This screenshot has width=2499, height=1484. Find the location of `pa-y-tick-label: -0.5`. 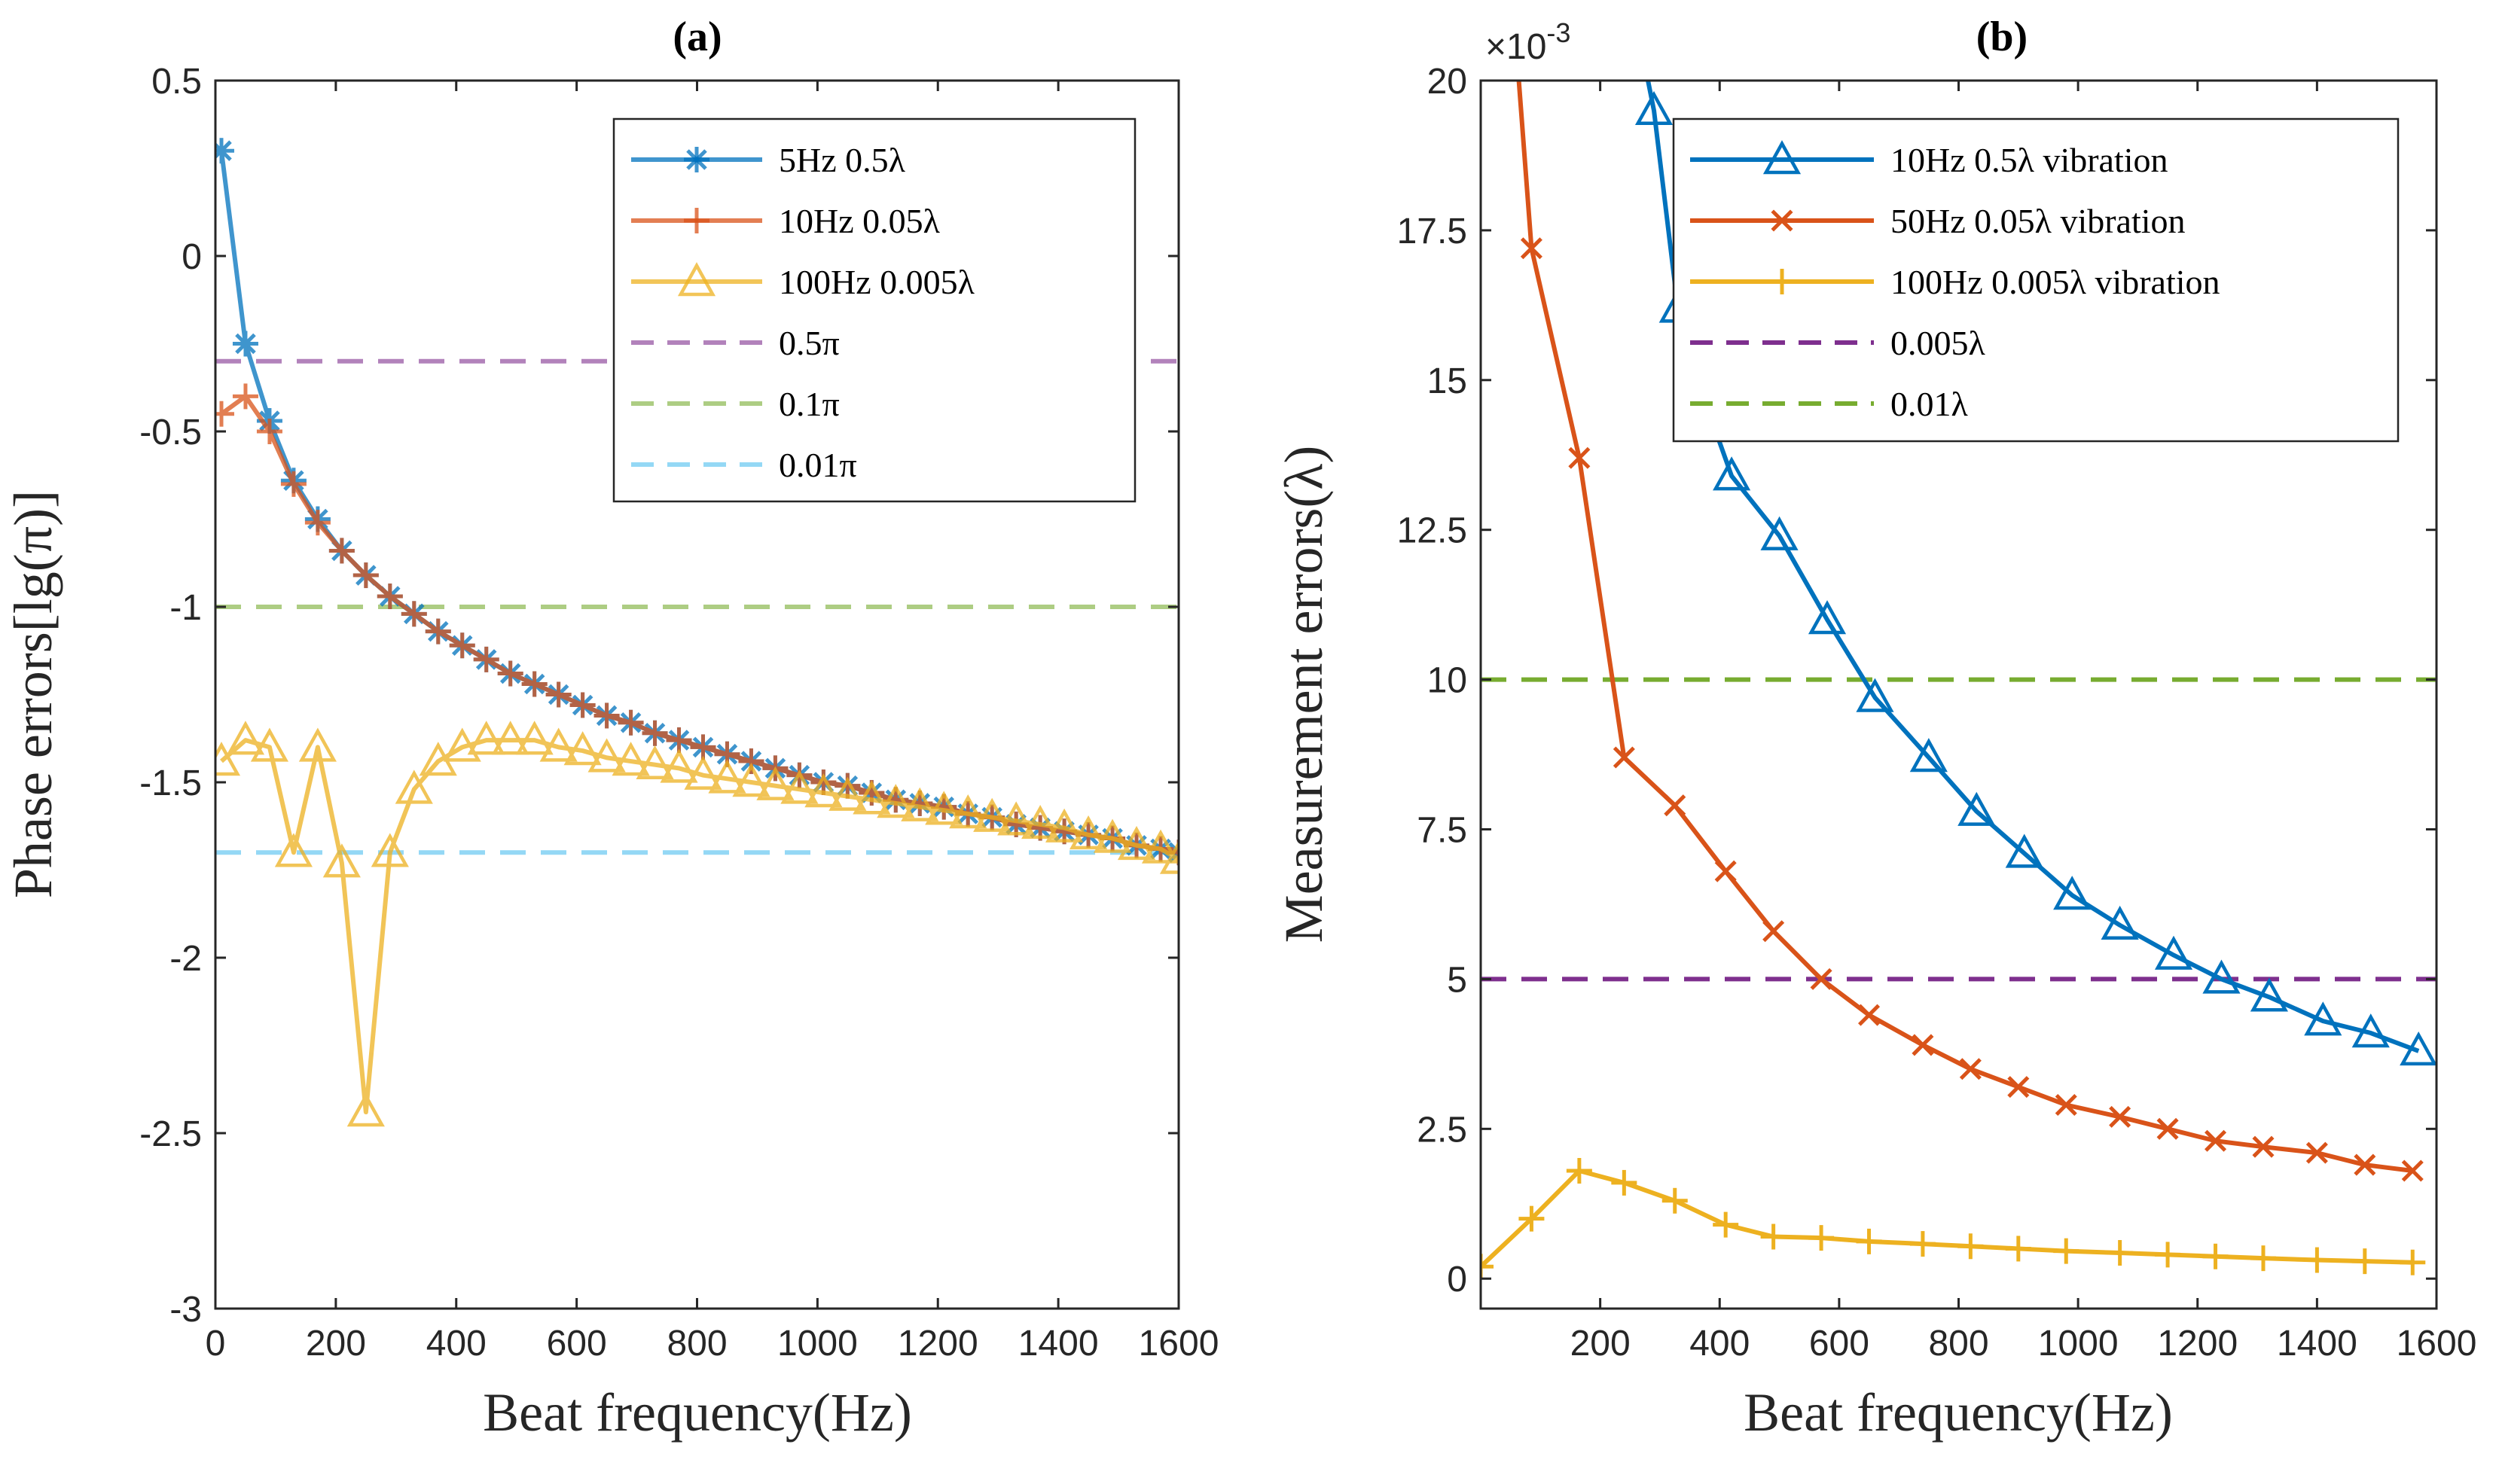

pa-y-tick-label: -0.5 is located at coordinates (170, 433).